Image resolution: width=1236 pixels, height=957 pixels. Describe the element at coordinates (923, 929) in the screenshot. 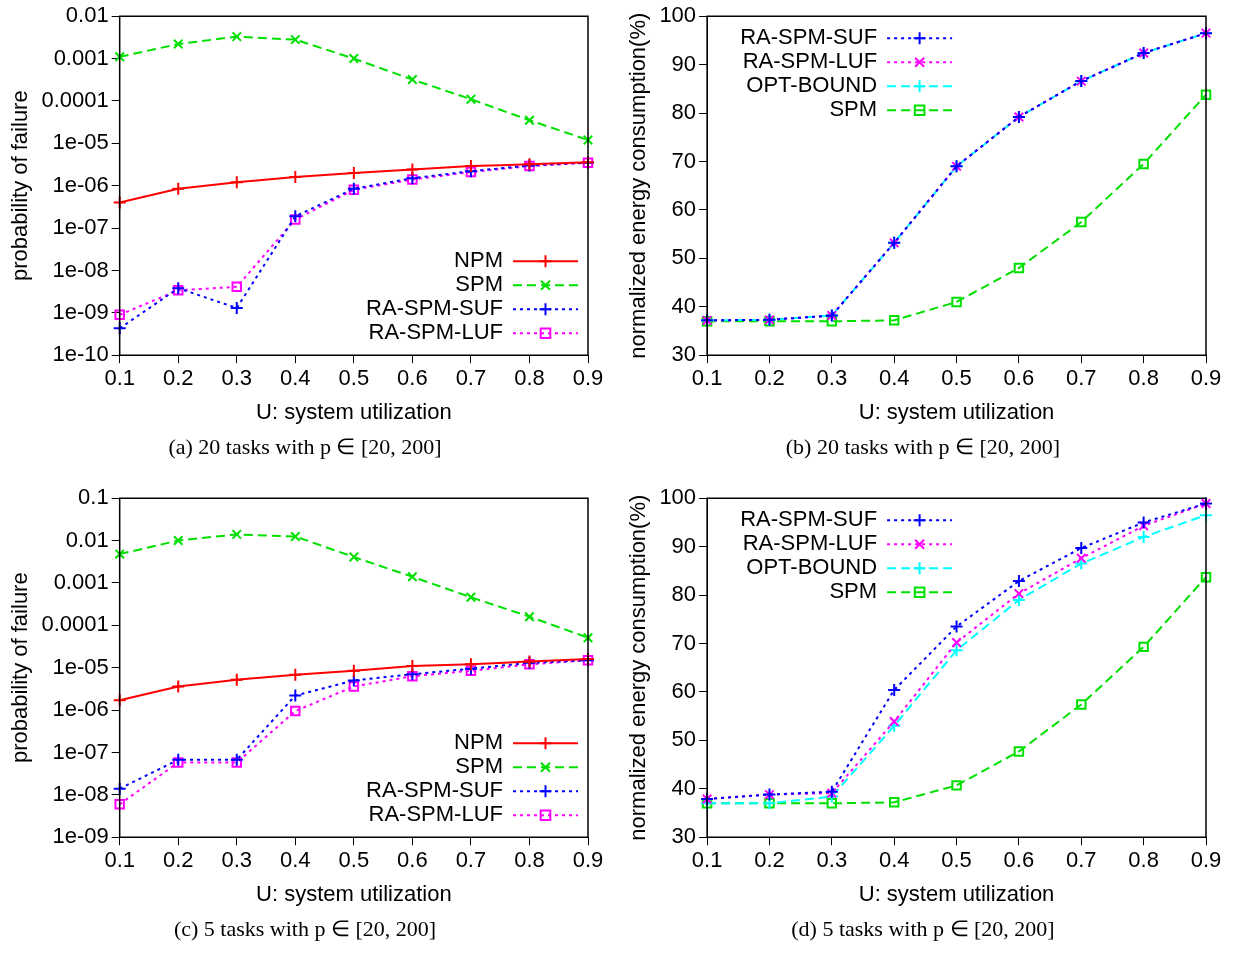

I see `text: (d) 5 tasks with p ∈ [20, 200]` at that location.